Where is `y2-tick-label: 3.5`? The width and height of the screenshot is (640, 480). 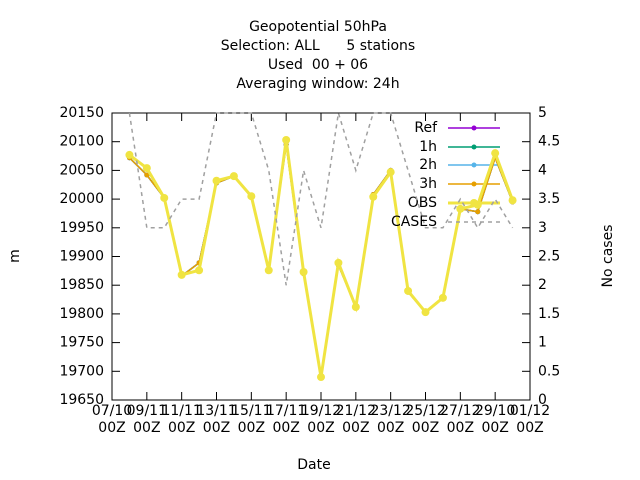
y2-tick-label: 3.5 is located at coordinates (549, 199).